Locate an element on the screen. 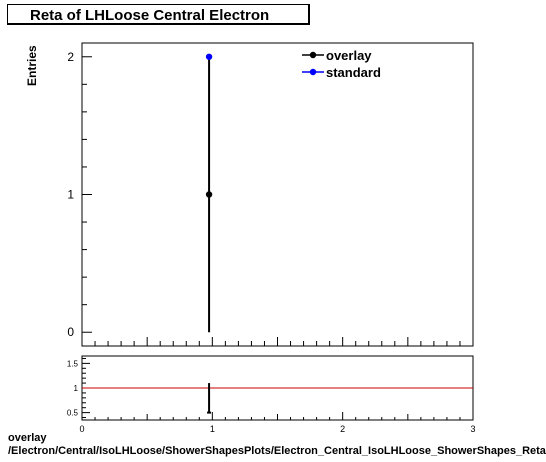  ratio-x-tick-label: 1 is located at coordinates (212, 429).